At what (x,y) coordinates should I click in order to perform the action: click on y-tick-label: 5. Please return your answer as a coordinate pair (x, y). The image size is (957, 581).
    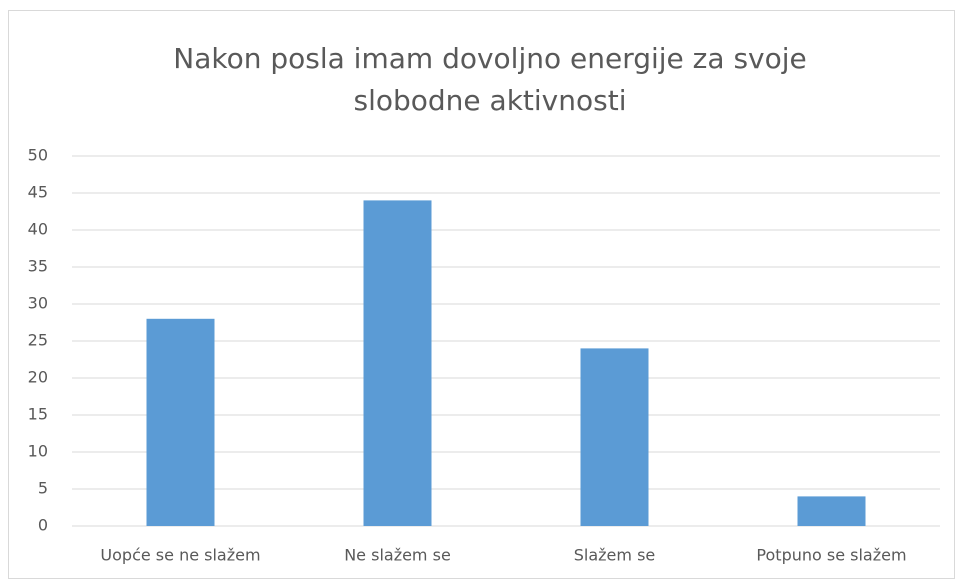
    Looking at the image, I should click on (43, 488).